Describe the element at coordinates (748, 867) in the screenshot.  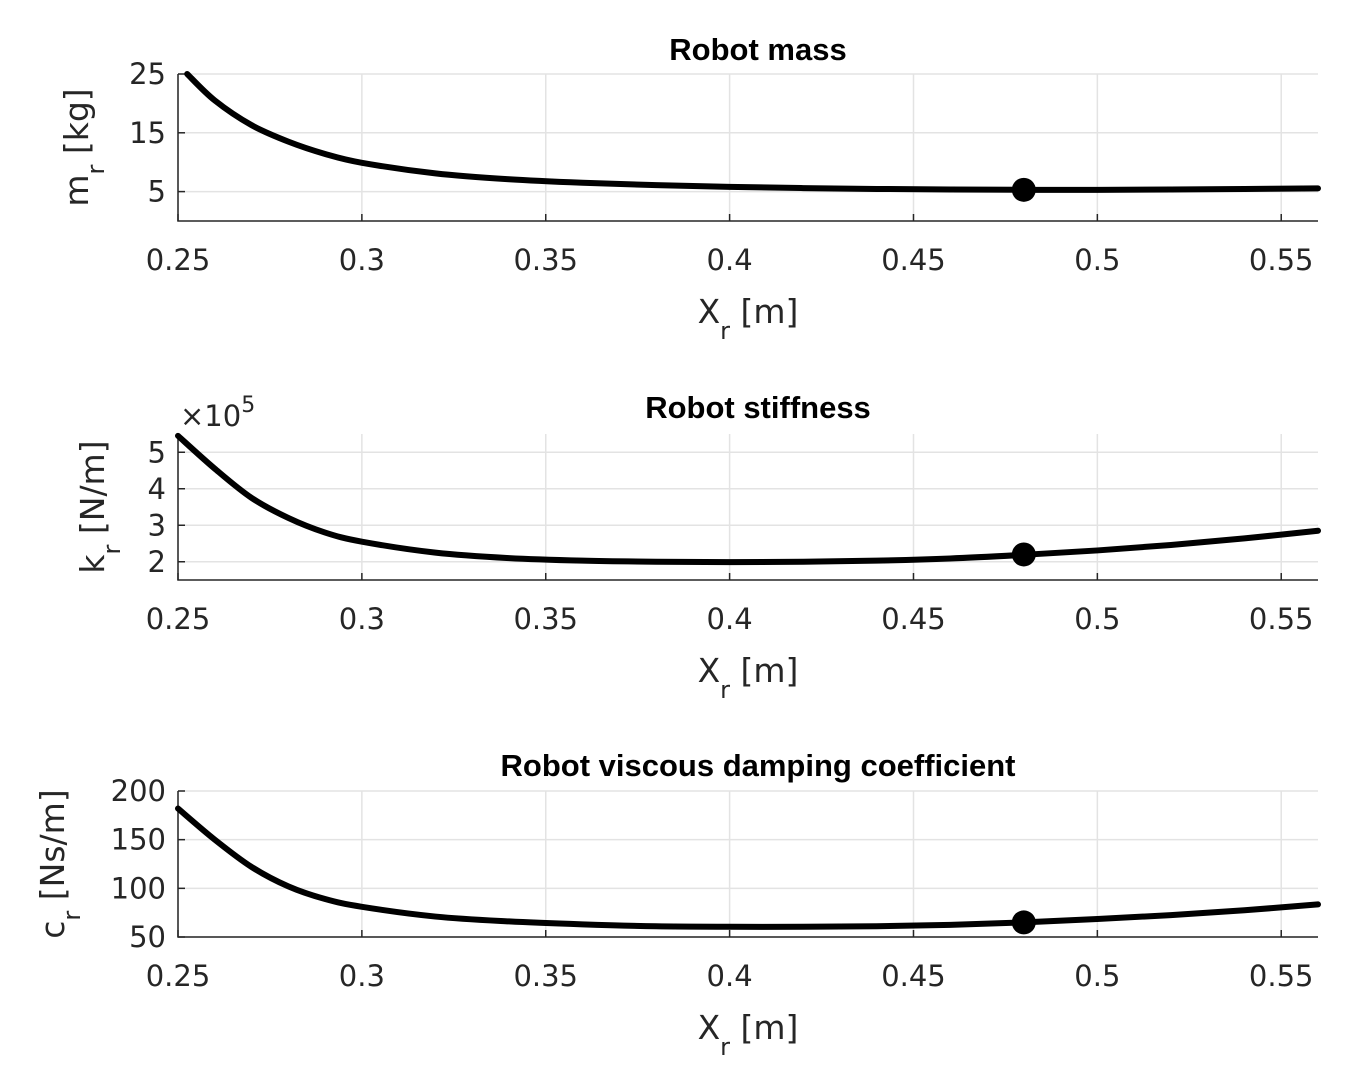
I see `series-line-c_r` at that location.